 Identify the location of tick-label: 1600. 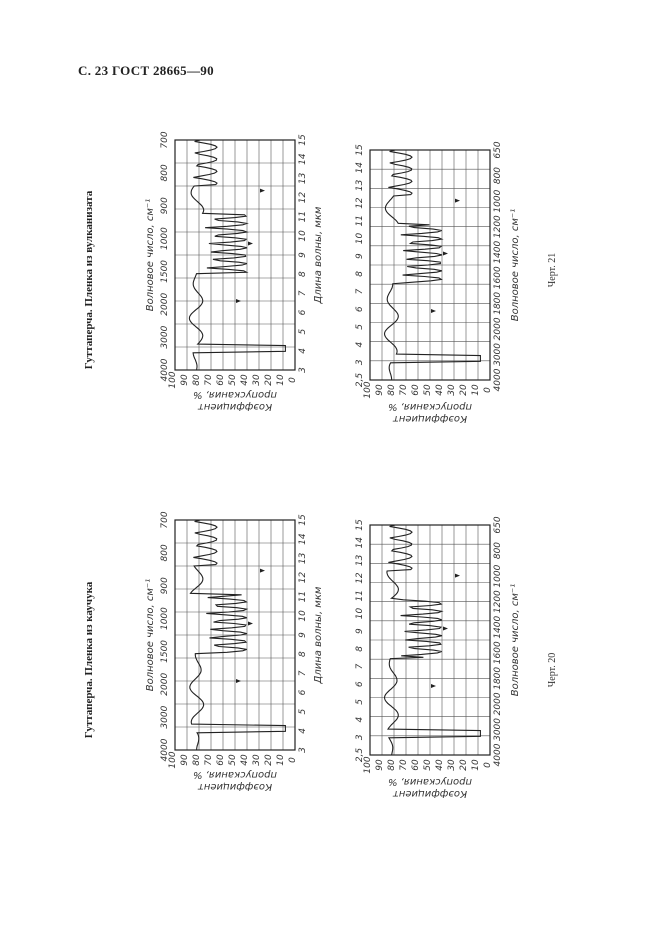
(498, 652).